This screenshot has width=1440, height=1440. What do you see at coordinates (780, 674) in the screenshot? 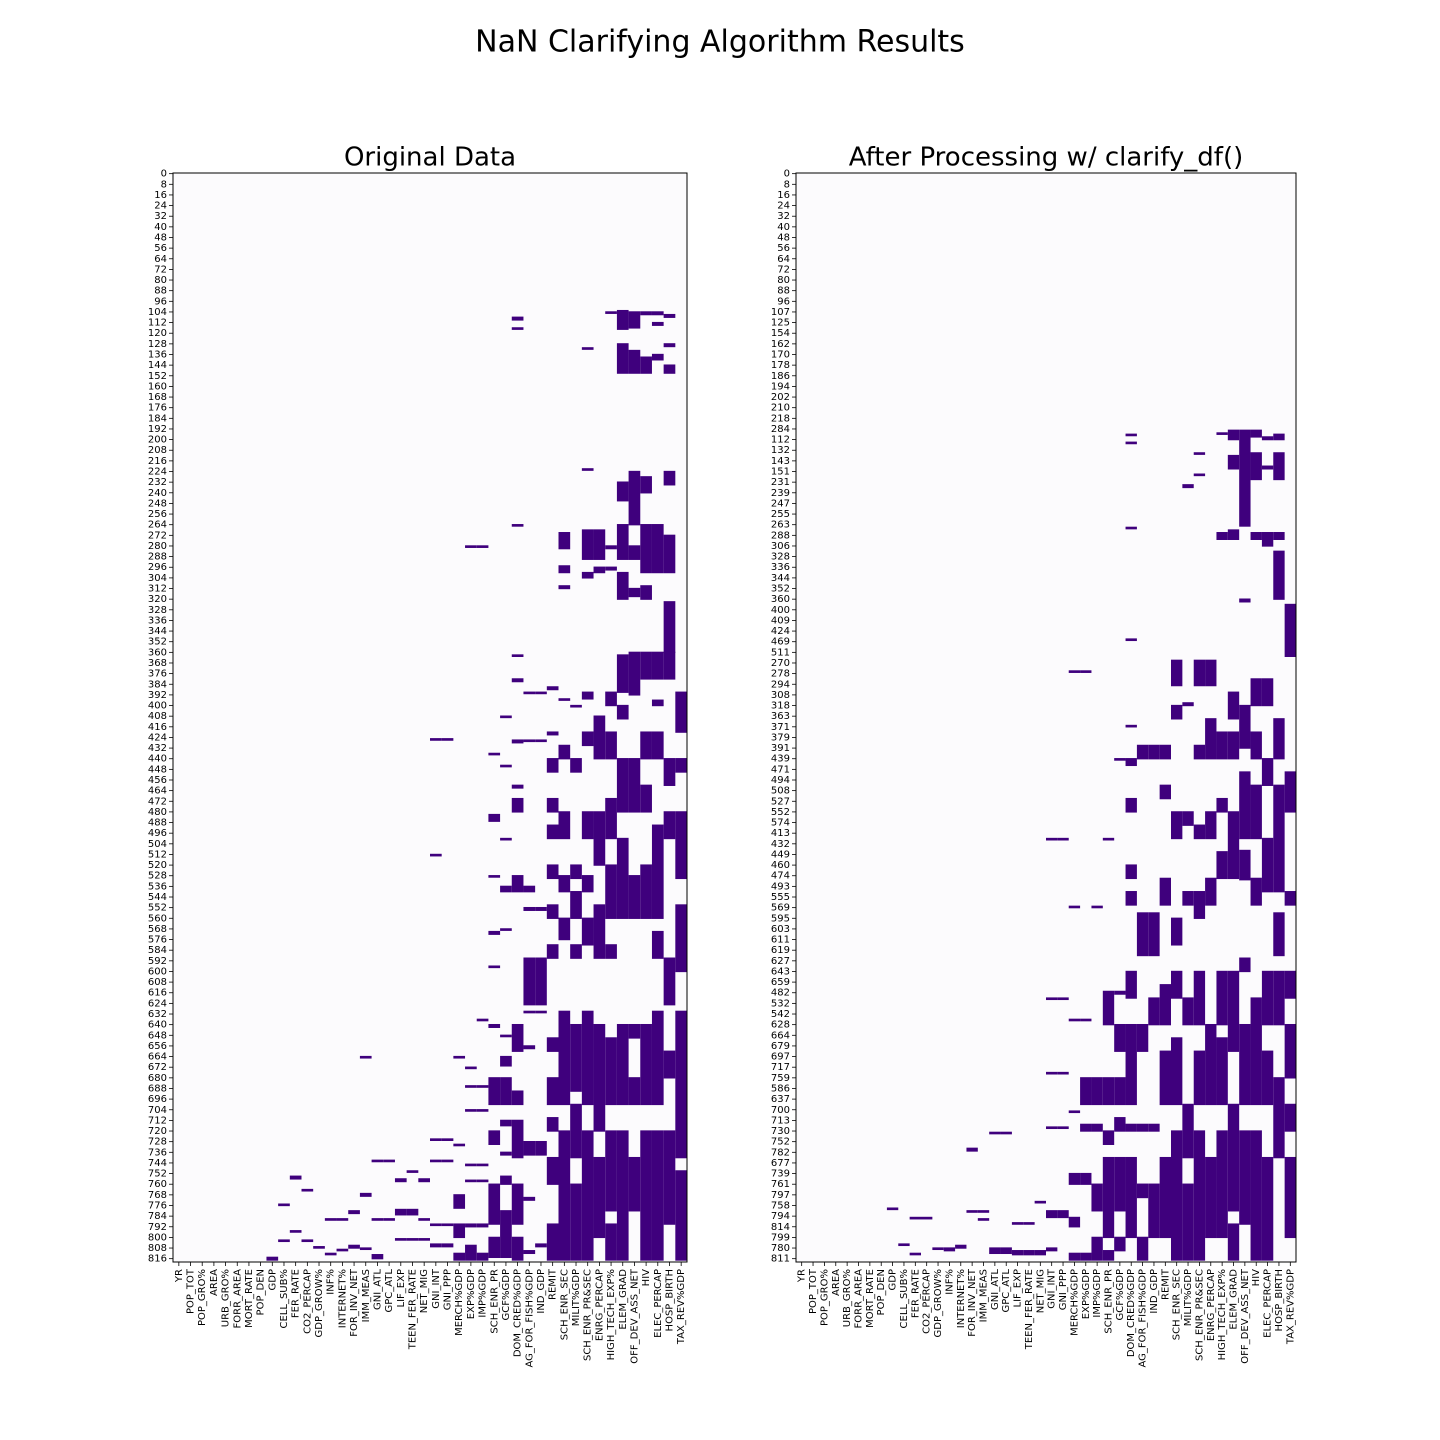
I see `y-tick-label: 278` at bounding box center [780, 674].